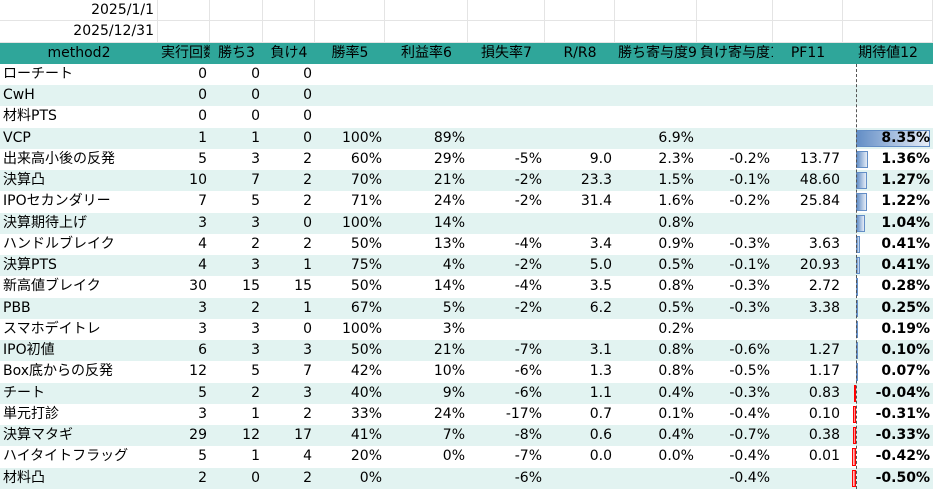 This screenshot has width=933, height=489. What do you see at coordinates (366, 456) in the screenshot?
I see `value-cell: 20%` at bounding box center [366, 456].